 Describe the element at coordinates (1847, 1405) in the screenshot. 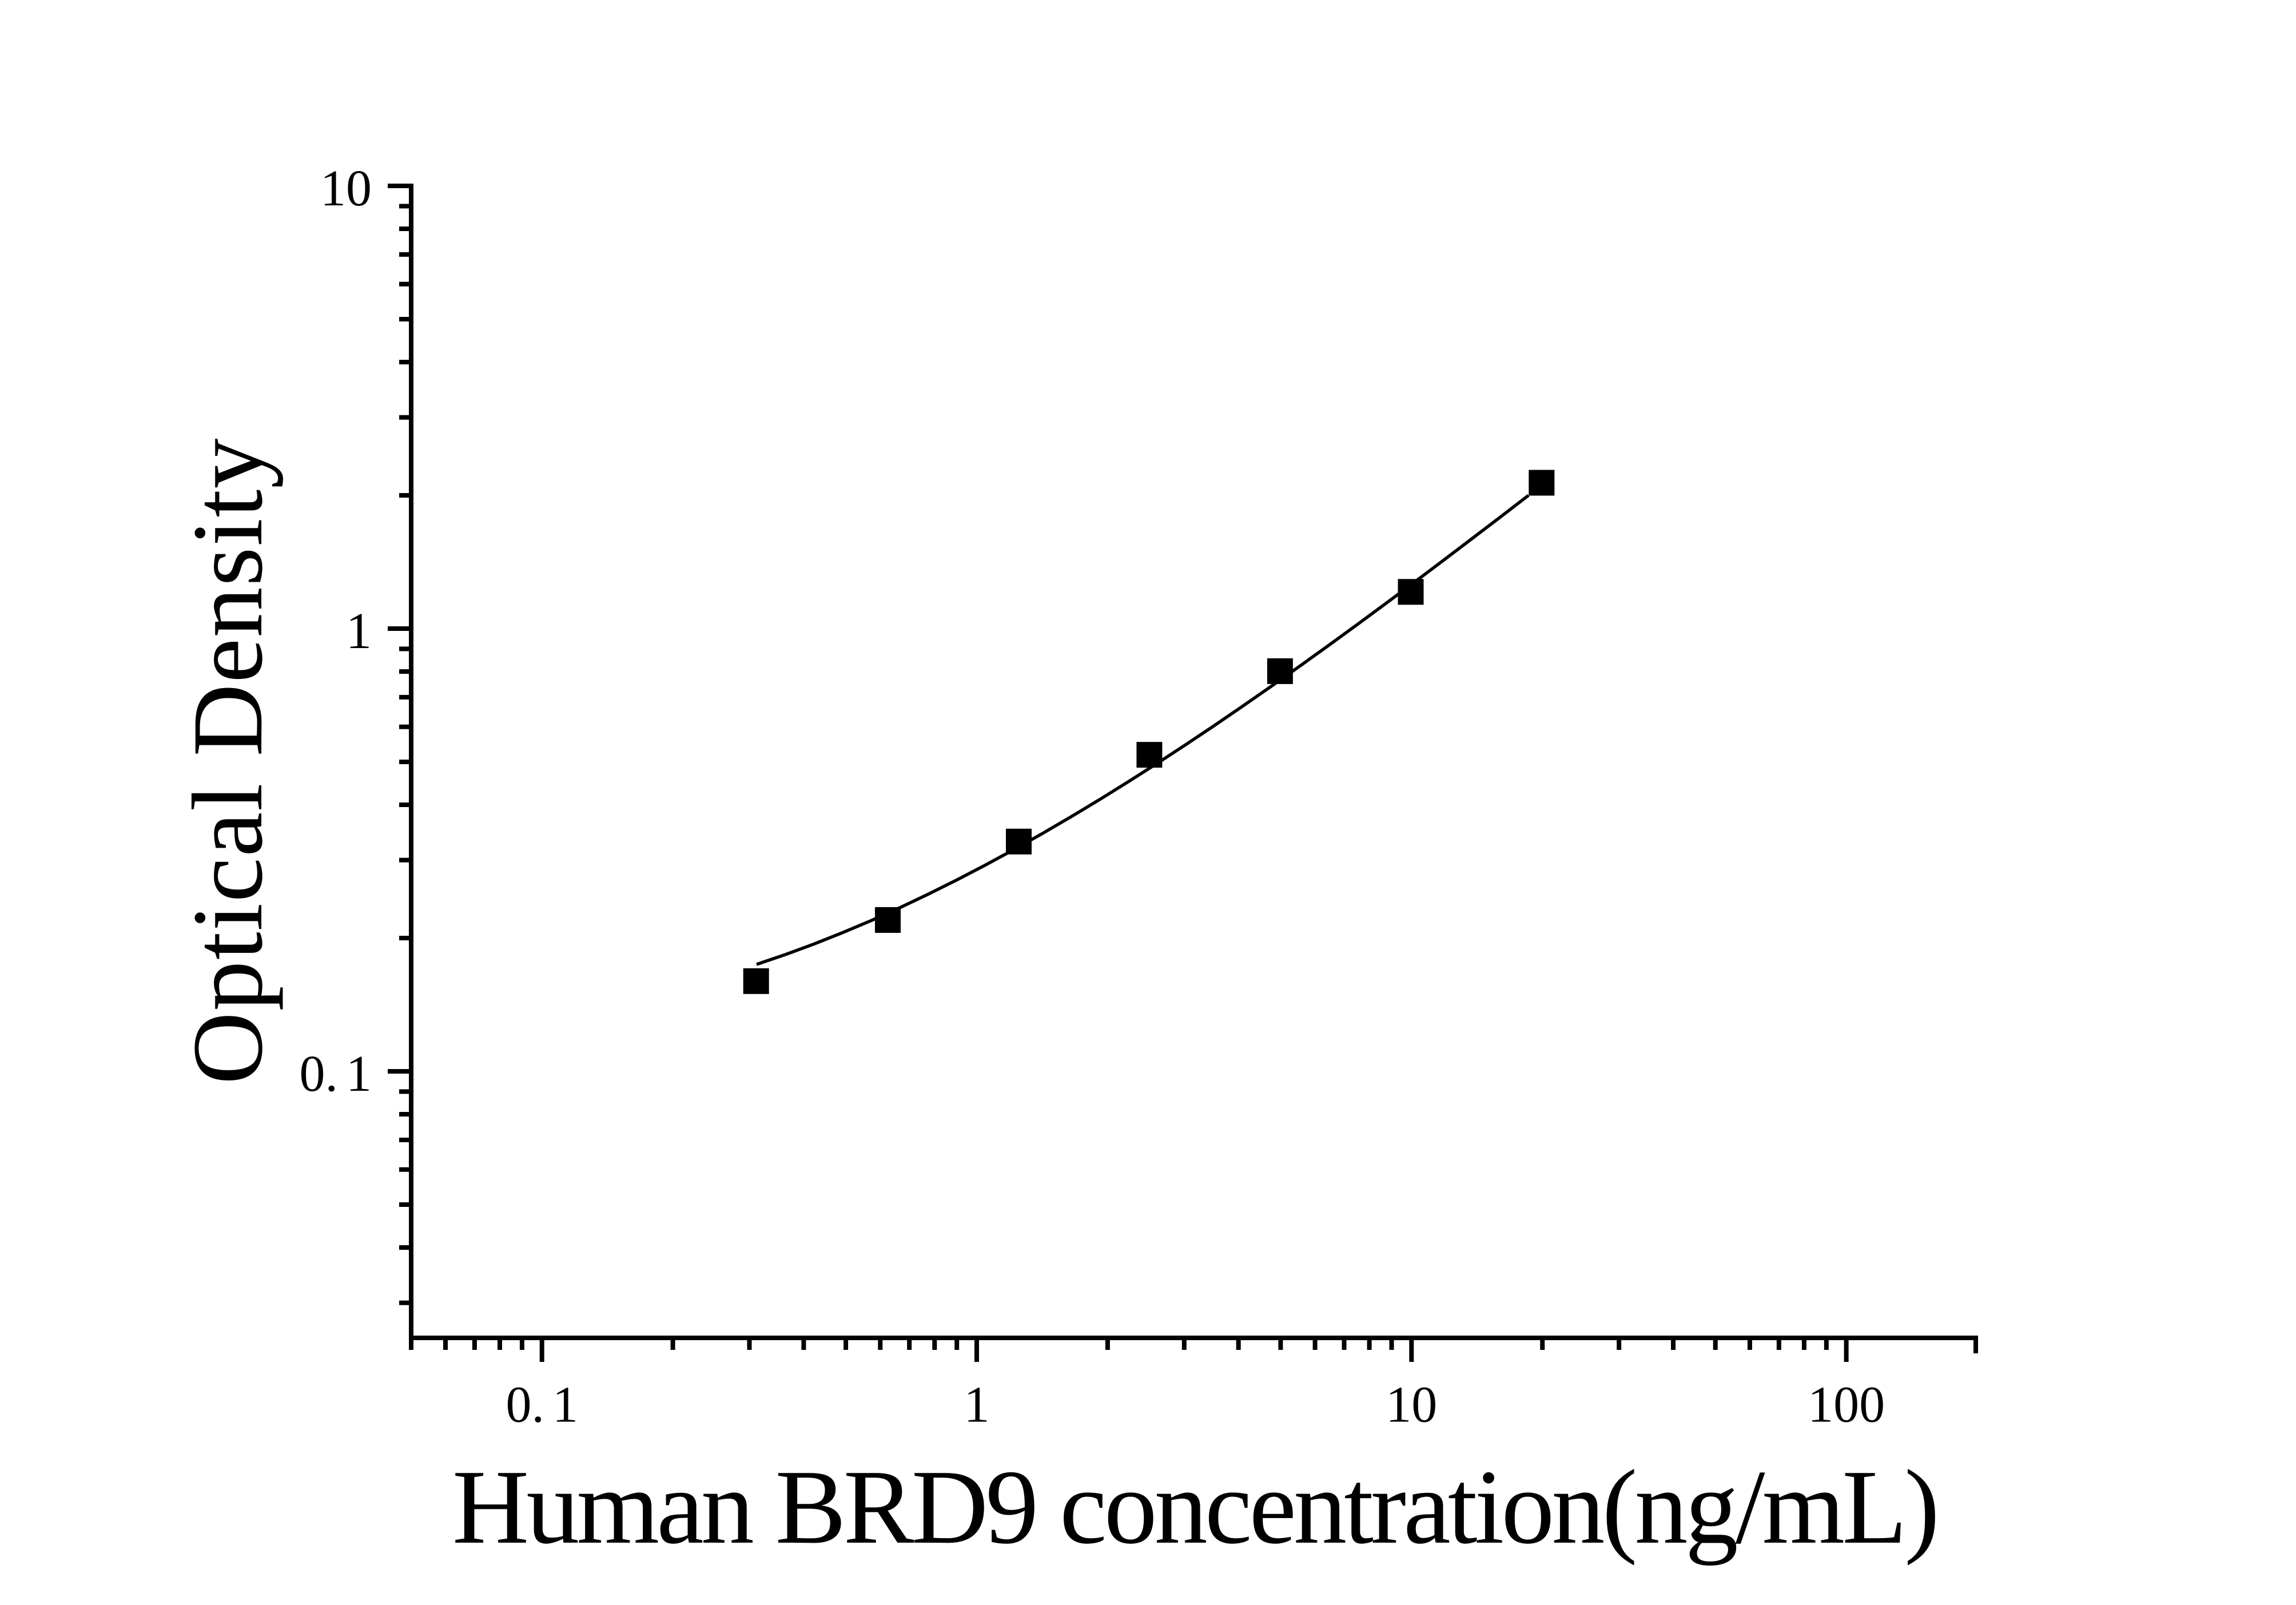

I see `svg-text: 100` at that location.